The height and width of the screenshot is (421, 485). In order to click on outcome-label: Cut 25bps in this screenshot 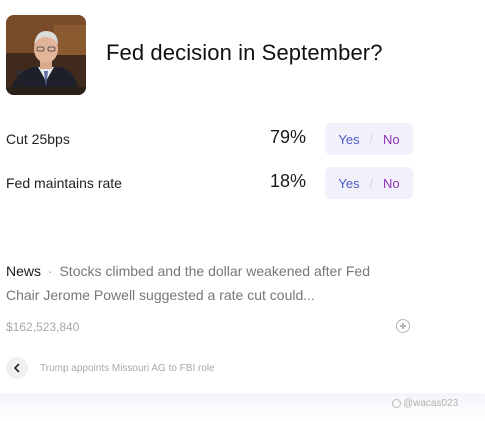, I will do `click(38, 139)`.